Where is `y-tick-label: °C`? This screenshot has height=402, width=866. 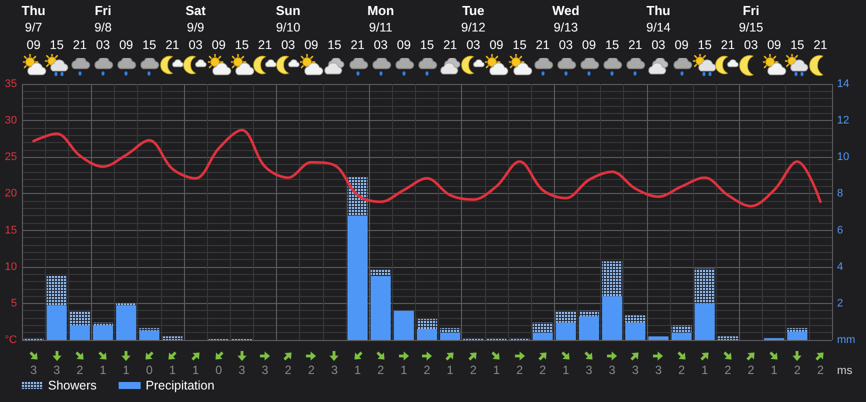
y-tick-label: °C is located at coordinates (11, 340).